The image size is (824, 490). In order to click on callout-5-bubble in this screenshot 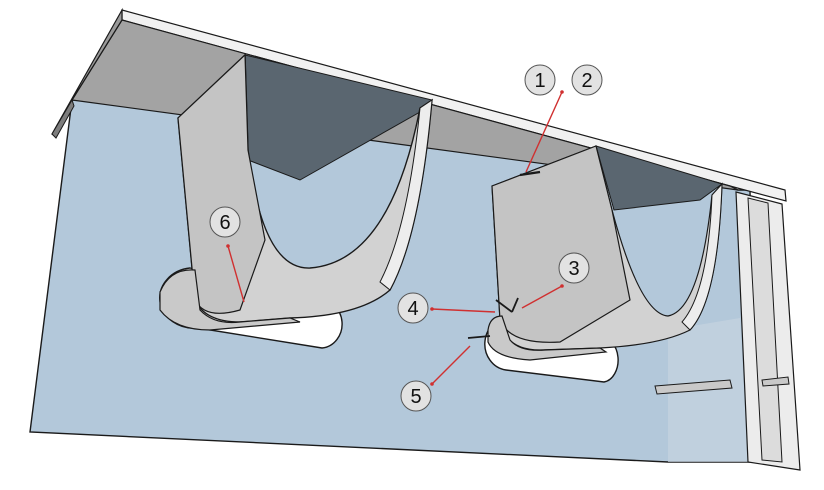, I will do `click(416, 396)`.